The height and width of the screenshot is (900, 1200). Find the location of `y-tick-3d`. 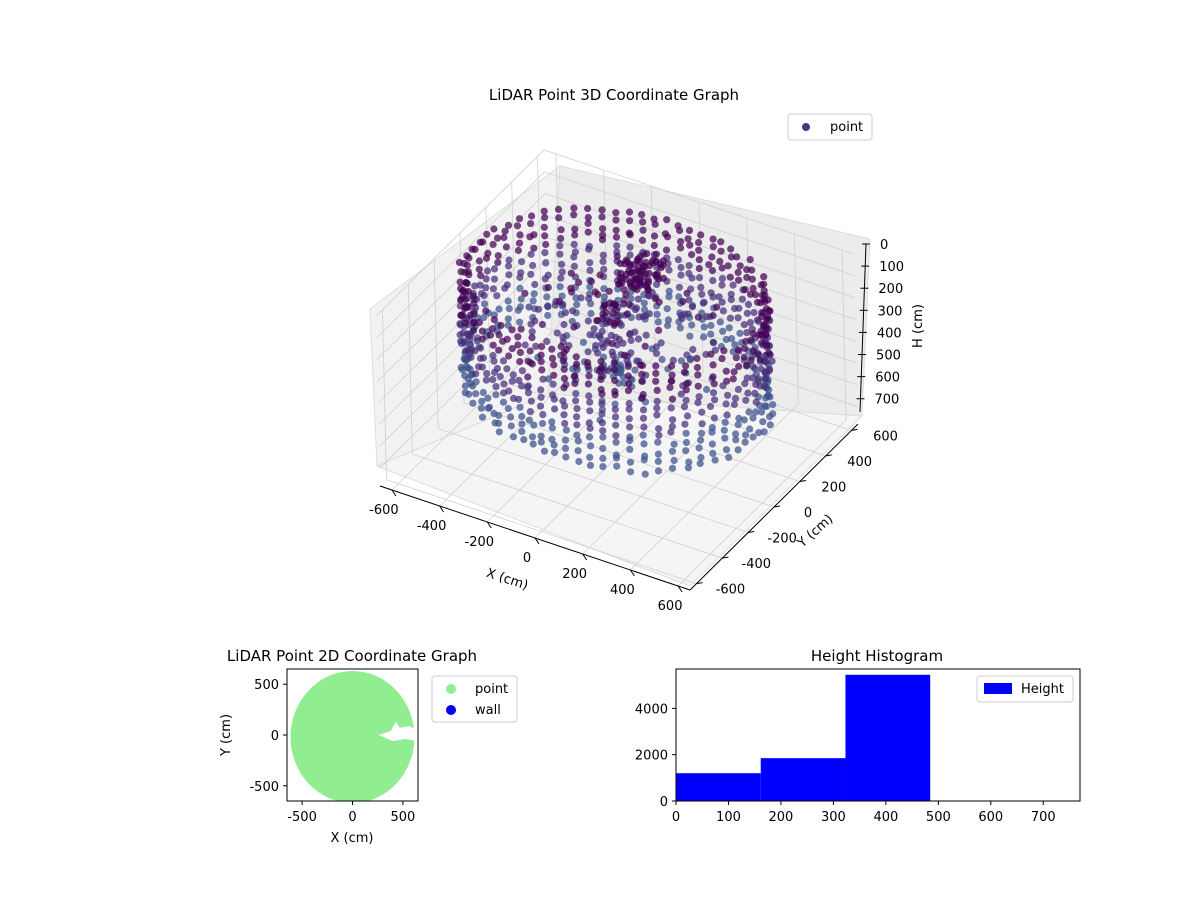

y-tick-3d is located at coordinates (725, 557).